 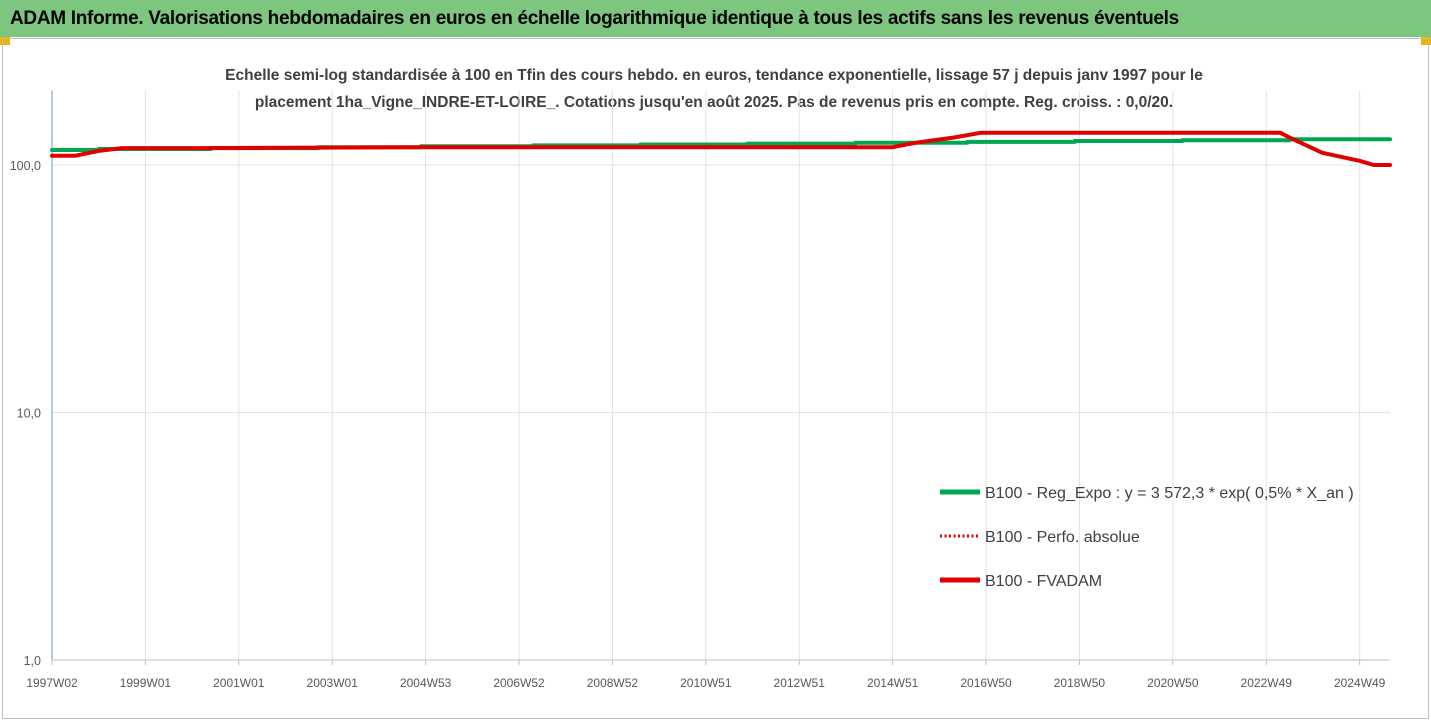 What do you see at coordinates (1426, 41) in the screenshot?
I see `corner-marker-right` at bounding box center [1426, 41].